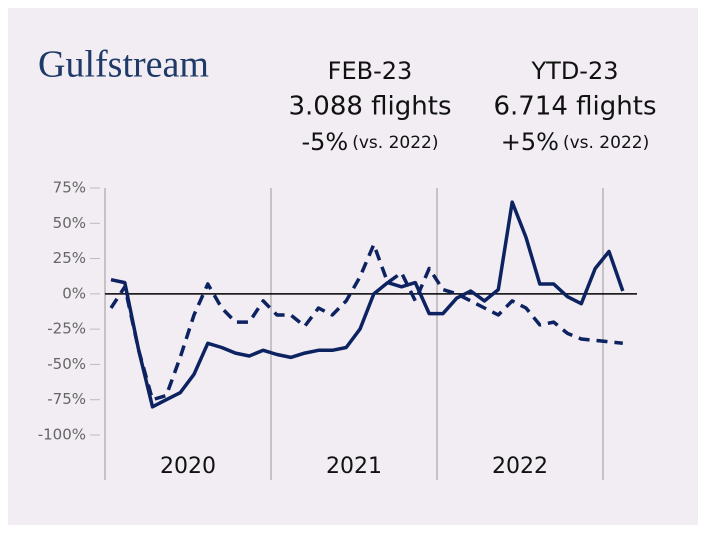 This screenshot has width=706, height=533. Describe the element at coordinates (66, 329) in the screenshot. I see `y-tick-label: -25%` at that location.